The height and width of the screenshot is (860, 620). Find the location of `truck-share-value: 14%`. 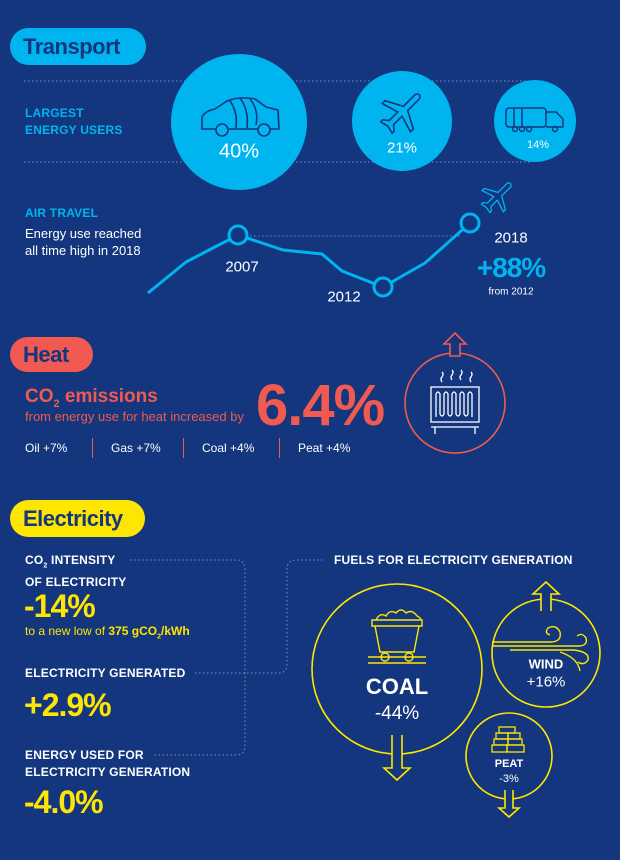

truck-share-value: 14% is located at coordinates (538, 145).